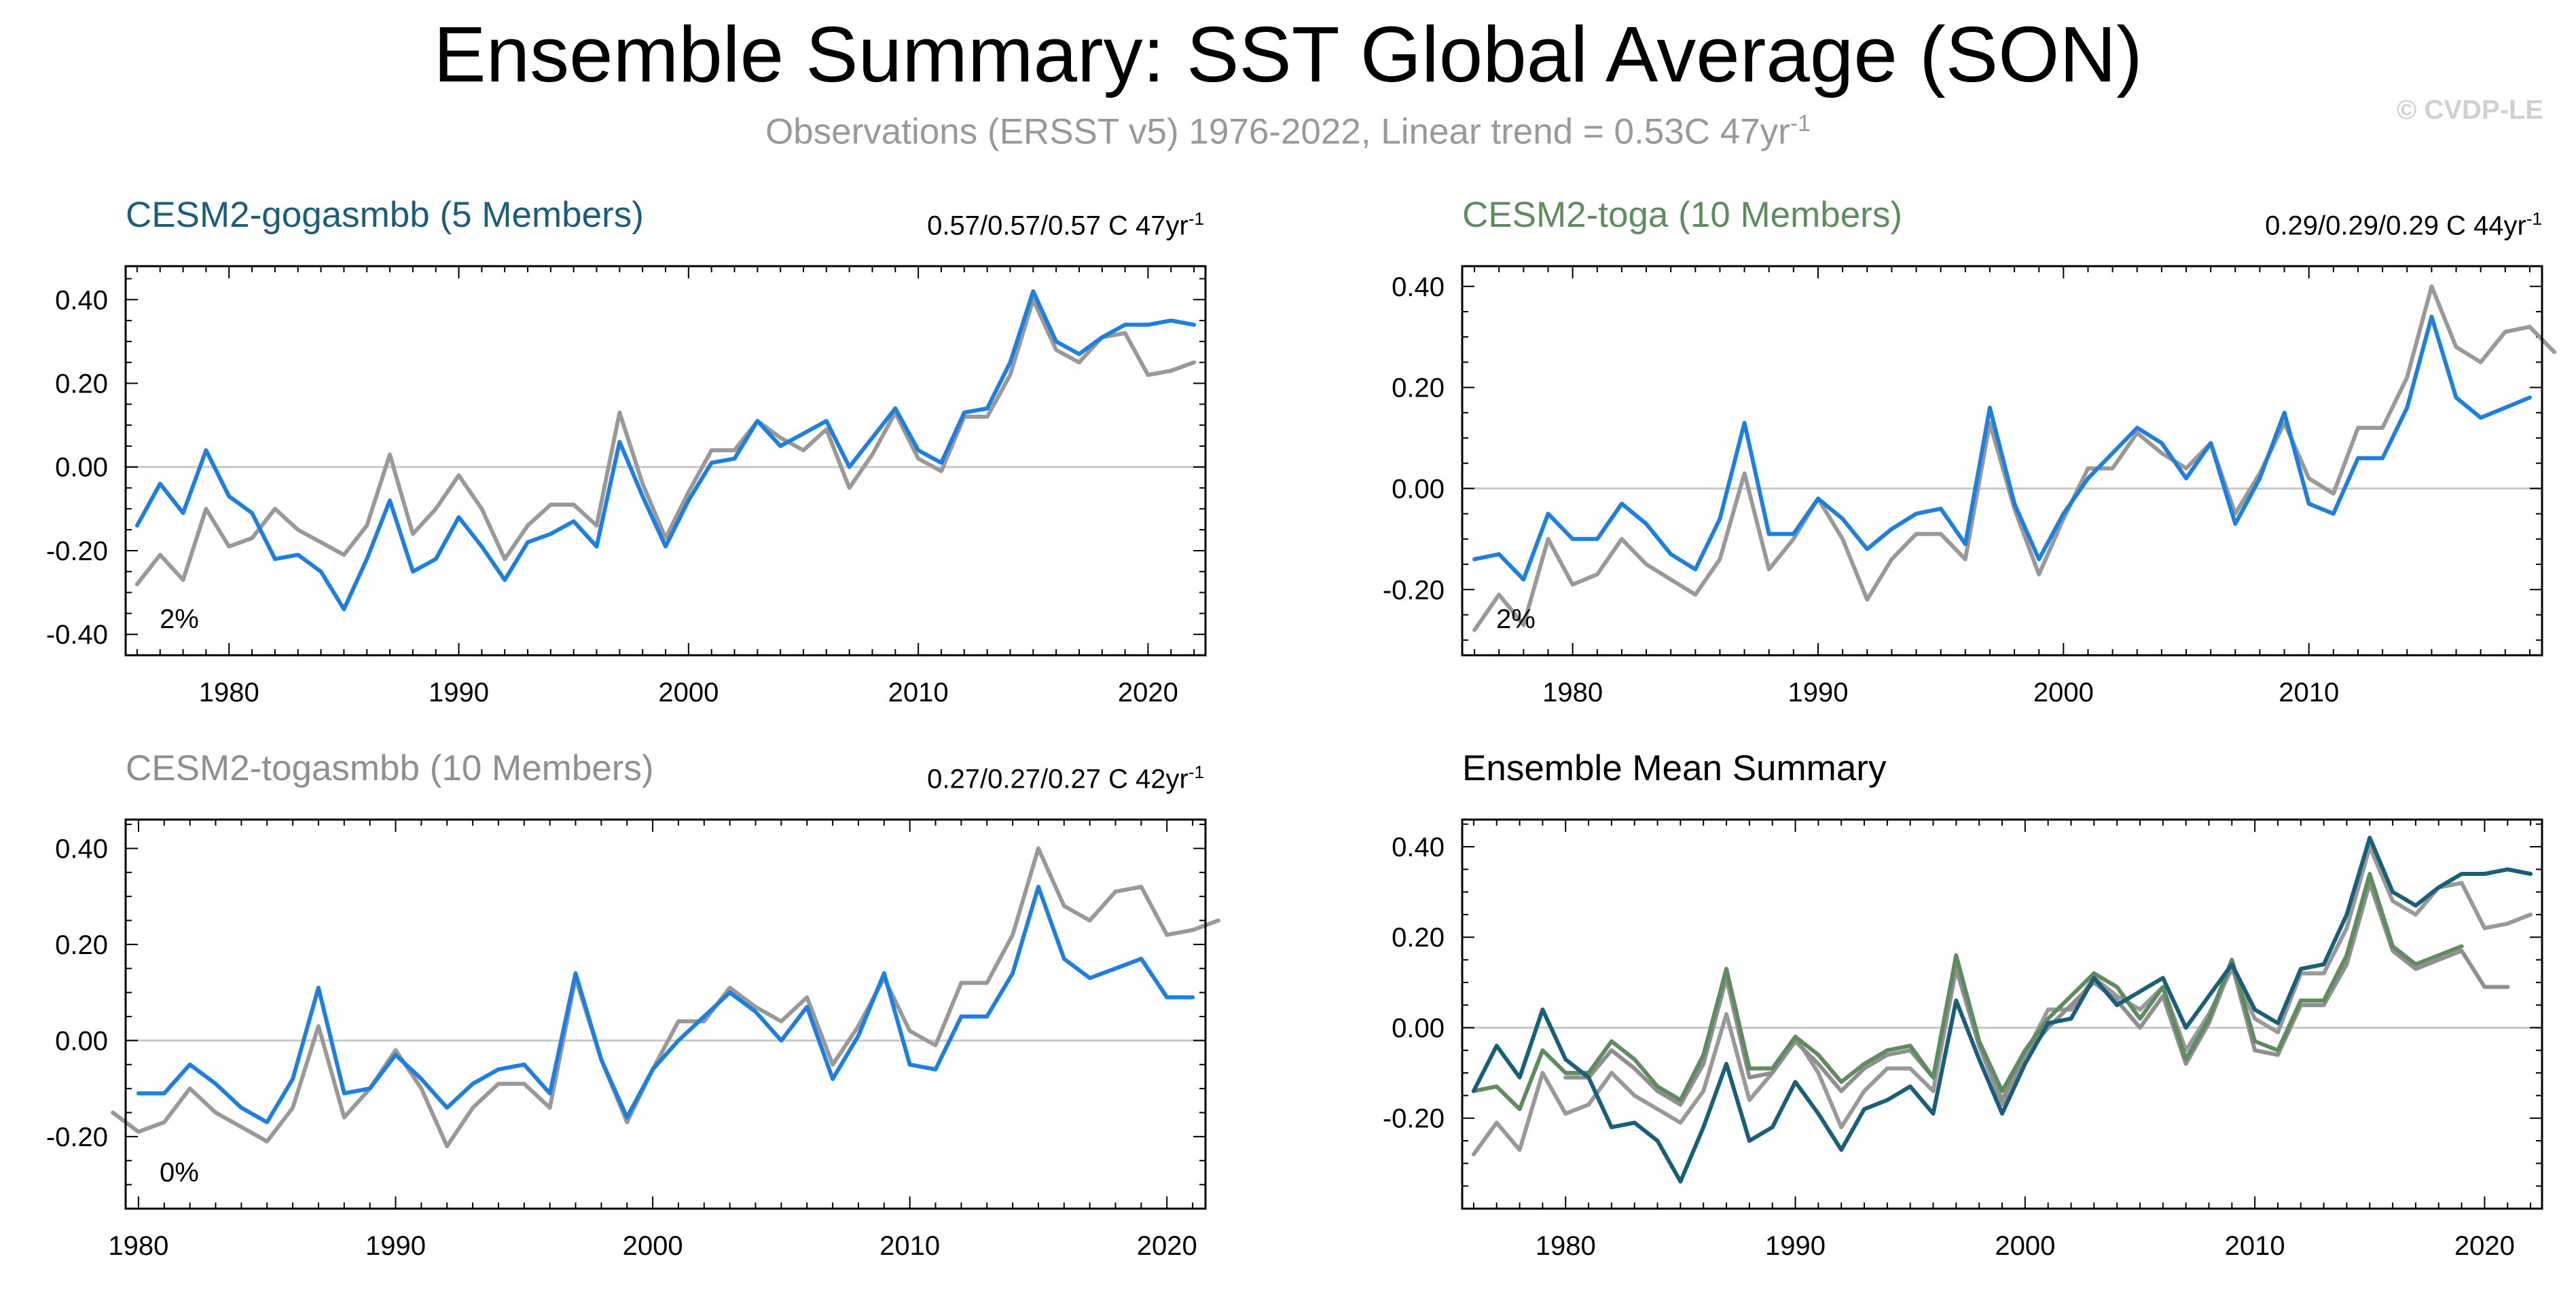  I want to click on panel-title-togasmbb: CESM2-togasmbb (10 Members), so click(390, 768).